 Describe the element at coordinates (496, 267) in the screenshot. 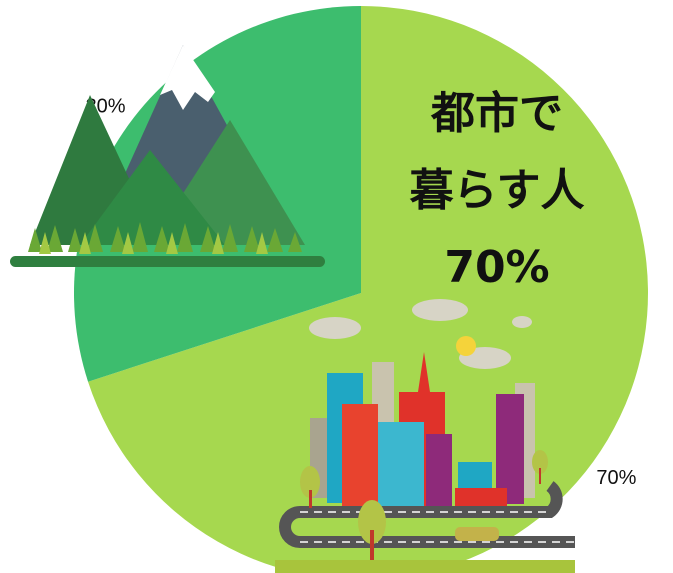

I see `annotation: 70%` at that location.